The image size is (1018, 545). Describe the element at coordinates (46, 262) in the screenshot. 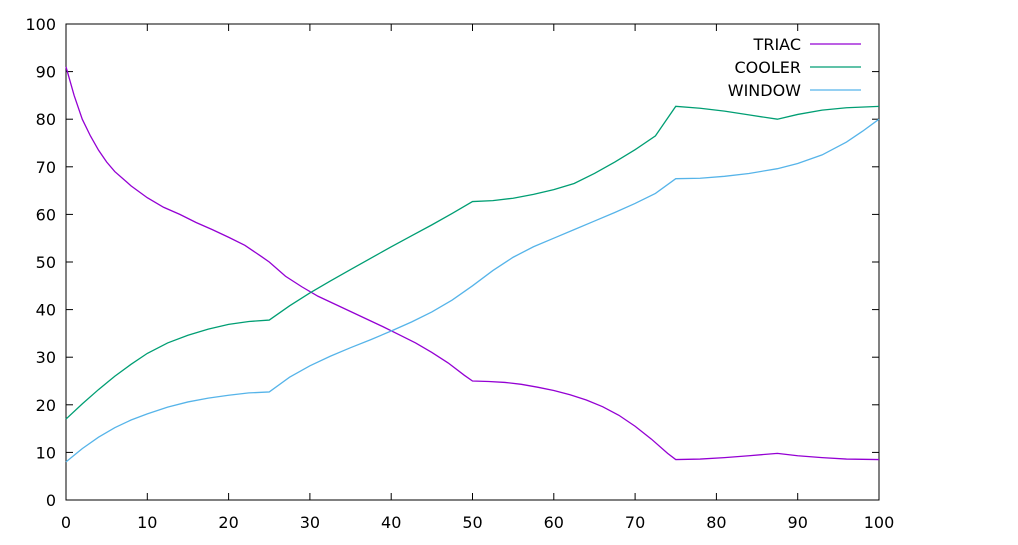

I see `y-tick-label: 50` at that location.